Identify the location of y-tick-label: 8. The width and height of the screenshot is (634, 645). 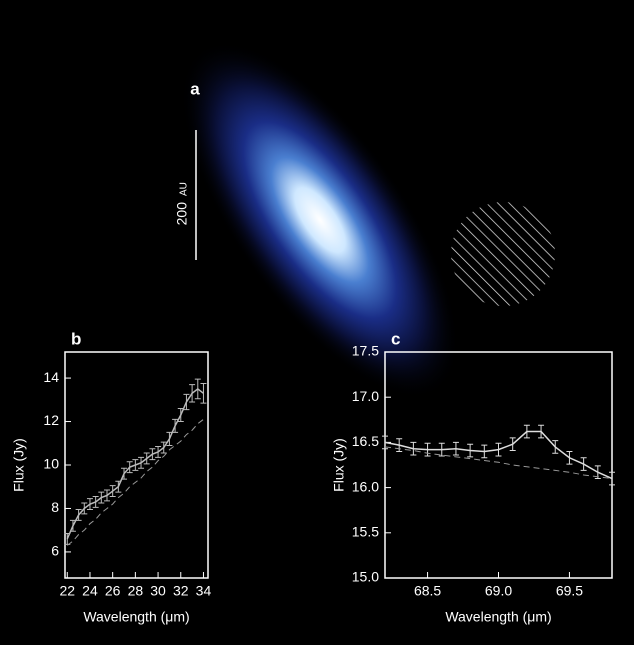
(55, 507).